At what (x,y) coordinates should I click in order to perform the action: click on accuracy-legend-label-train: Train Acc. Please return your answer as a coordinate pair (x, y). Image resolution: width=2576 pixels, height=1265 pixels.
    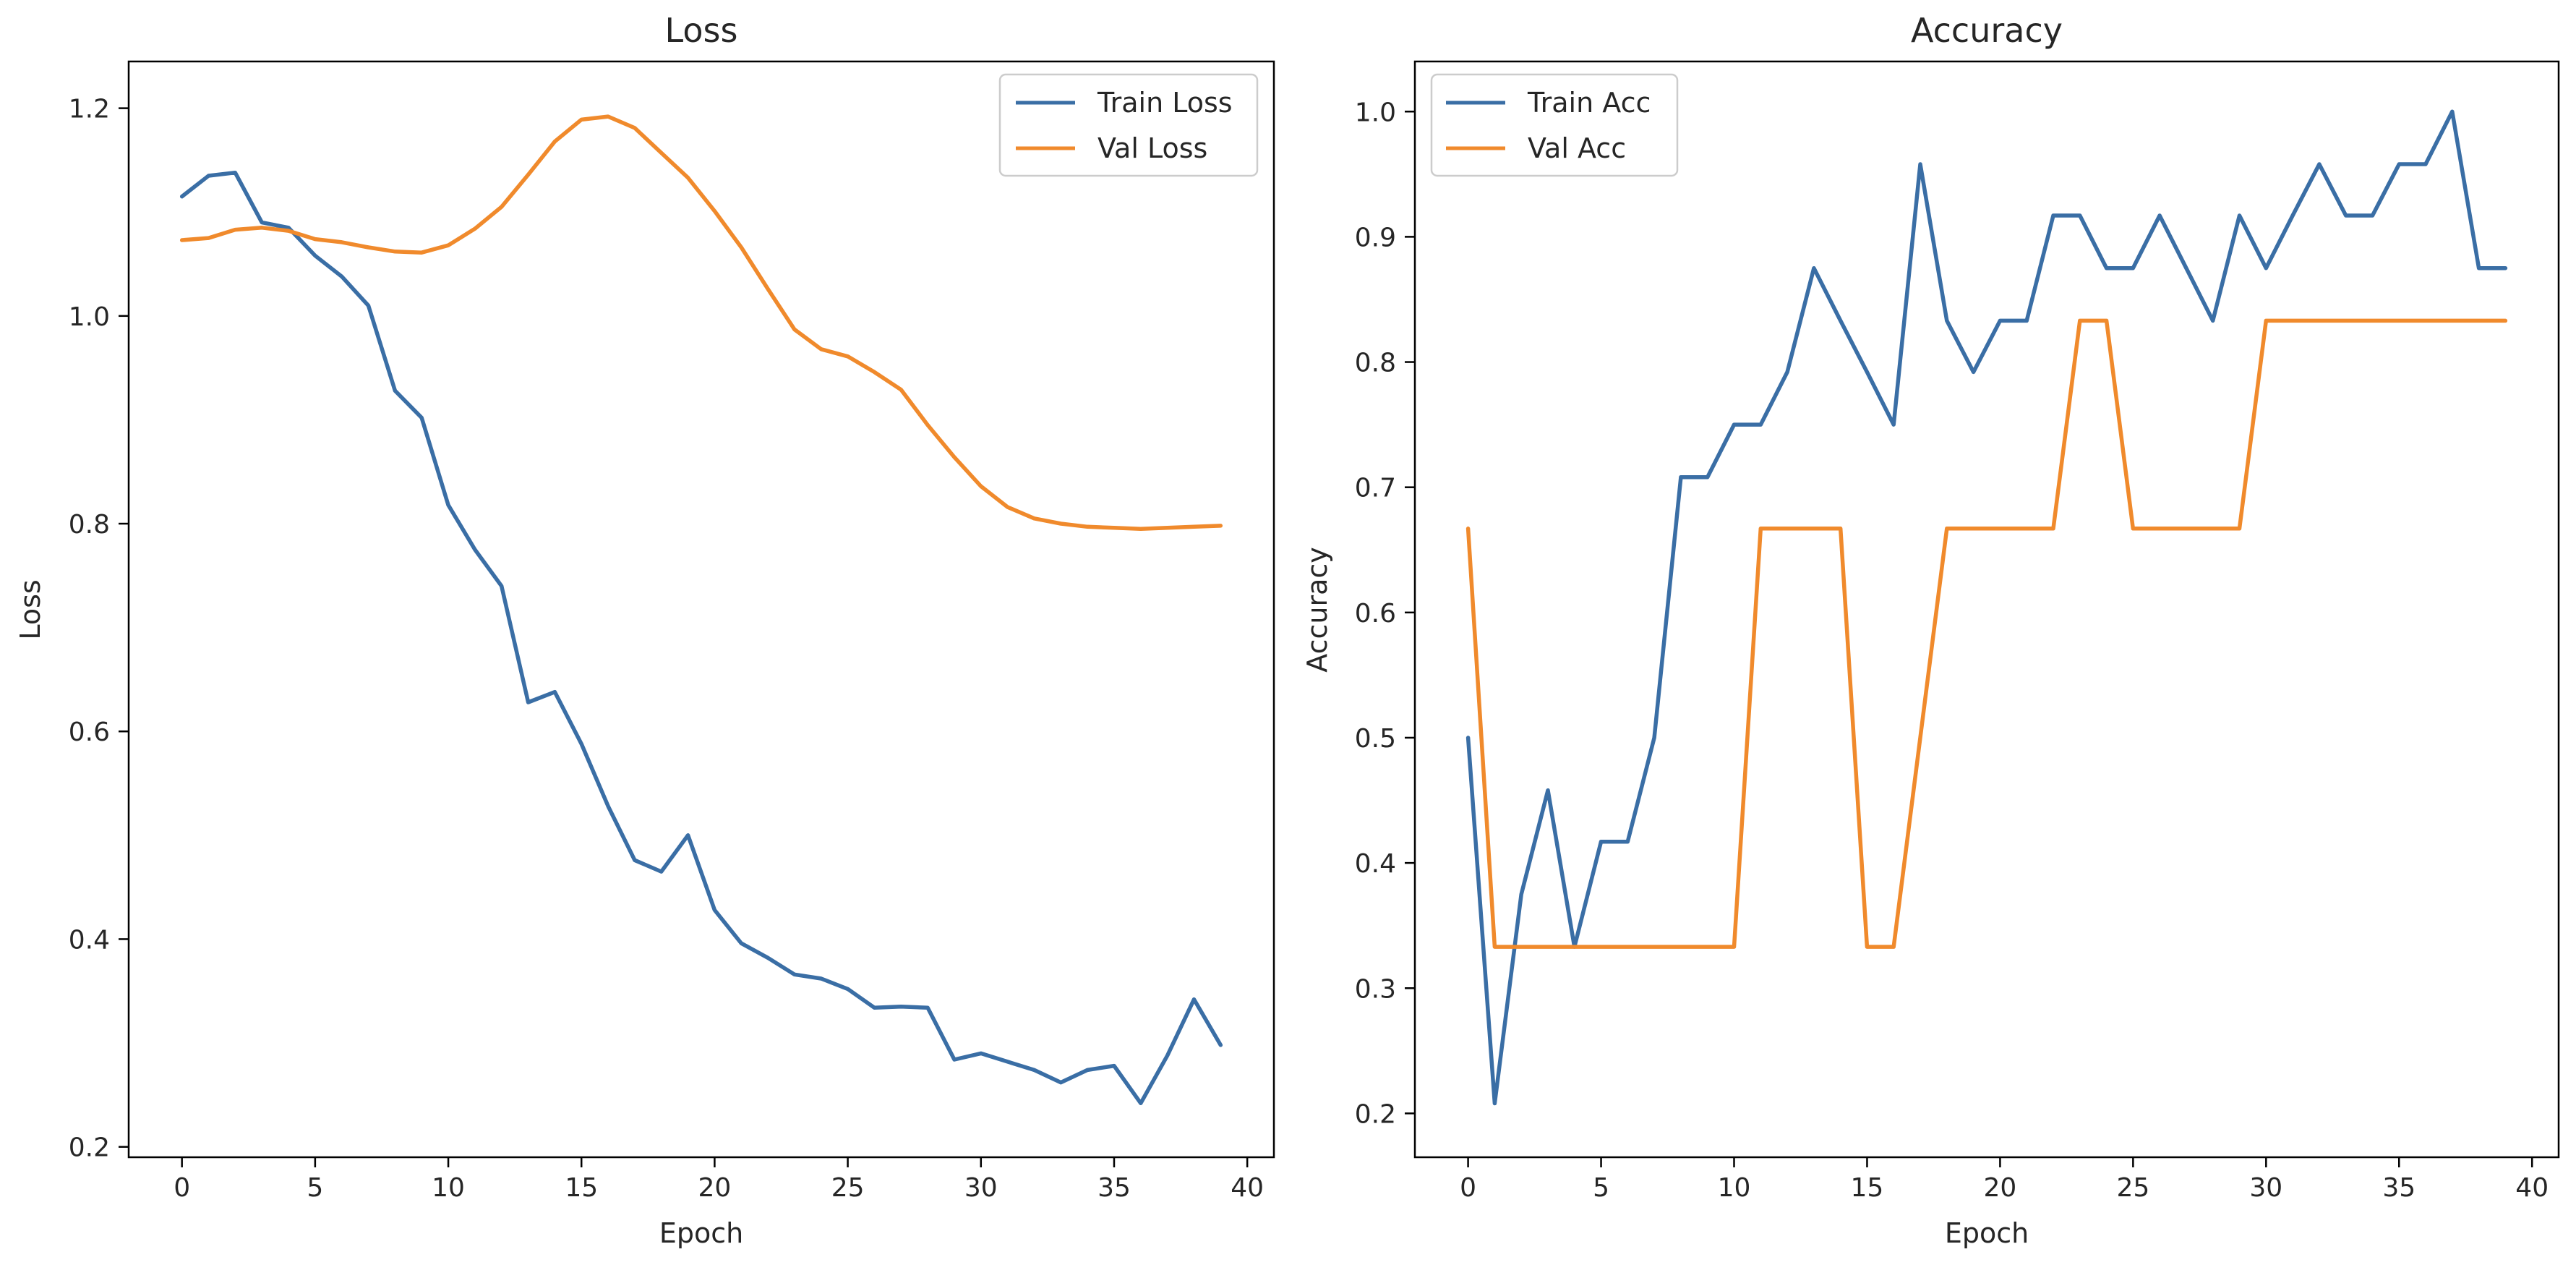
    Looking at the image, I should click on (1589, 103).